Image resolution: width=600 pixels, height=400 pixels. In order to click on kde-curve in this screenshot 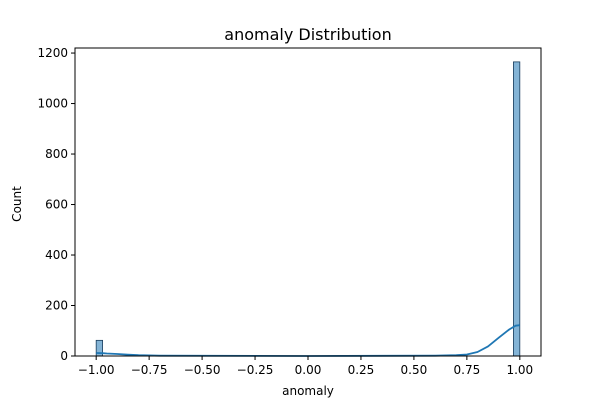, I will do `click(308, 340)`.